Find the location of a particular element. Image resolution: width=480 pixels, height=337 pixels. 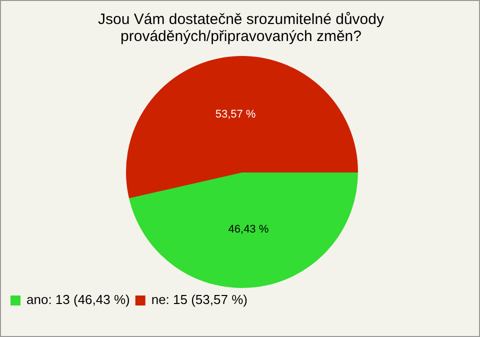

legend-label: ano: 13 (46,43 %) is located at coordinates (78, 300).